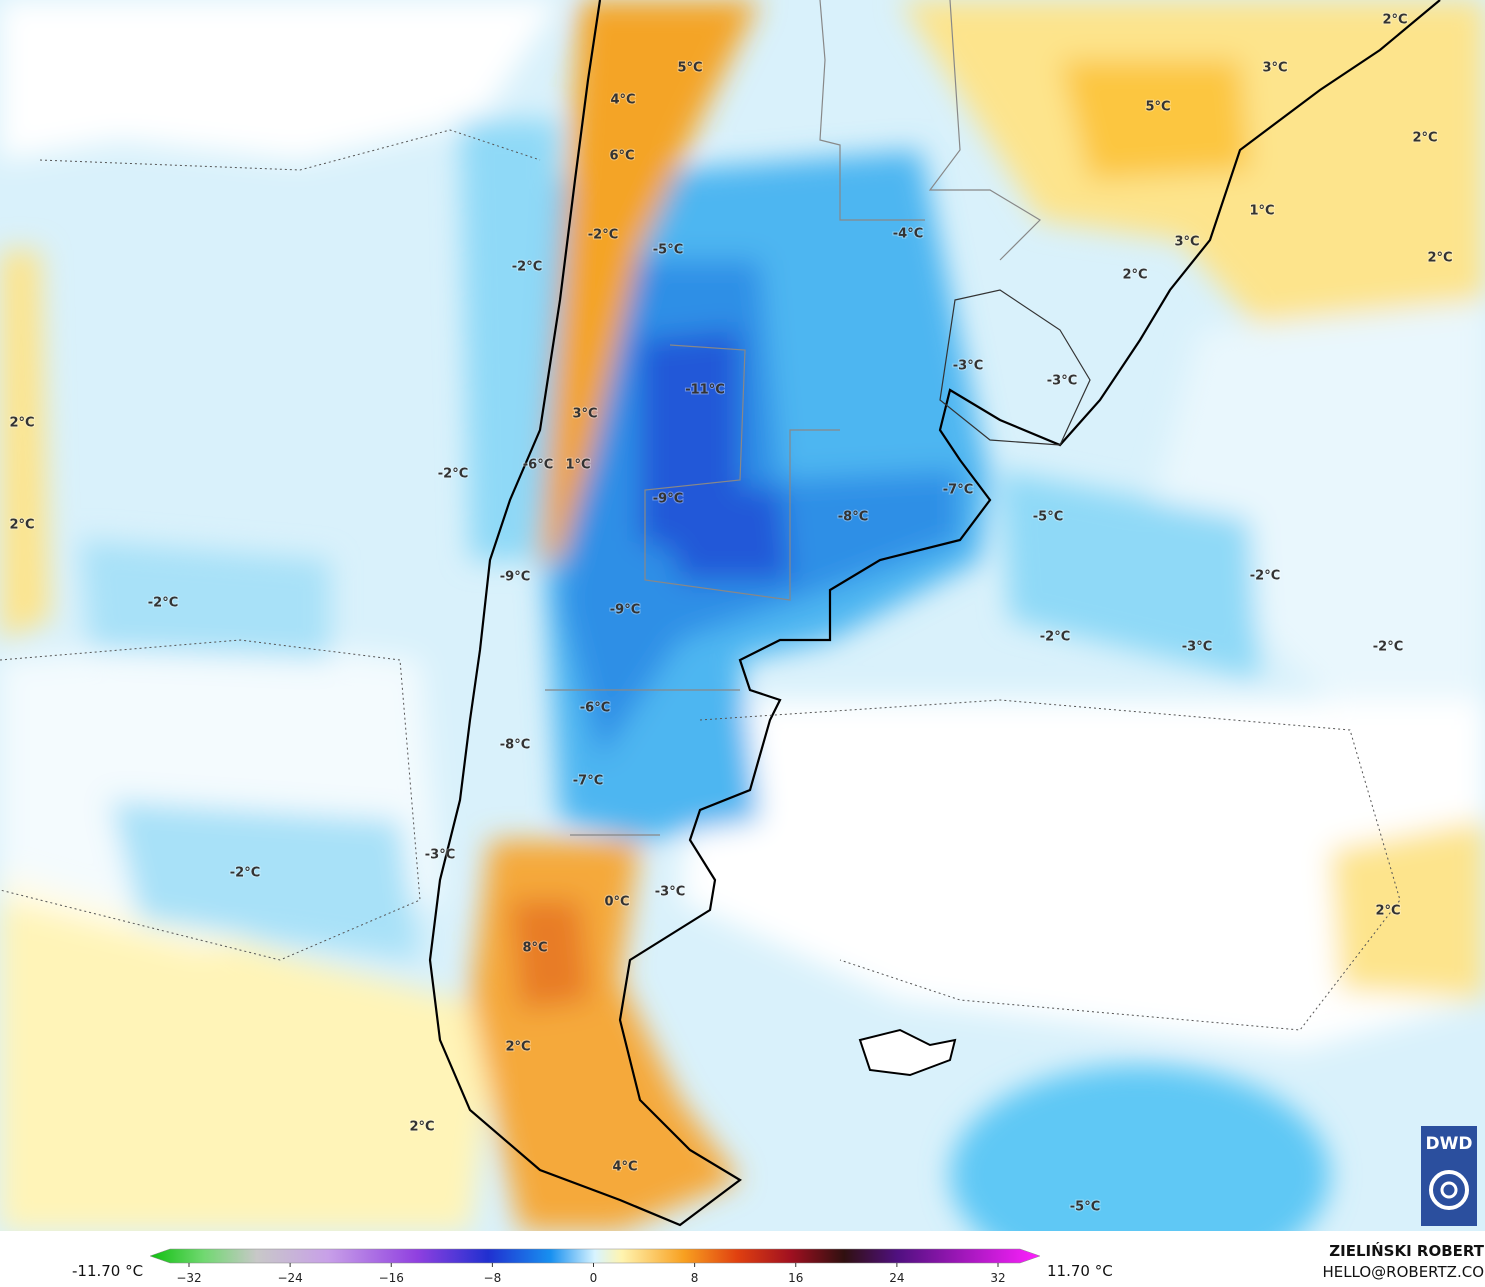 Image resolution: width=1485 pixels, height=1287 pixels. Describe the element at coordinates (616, 902) in the screenshot. I see `temperature-label: 0°C` at that location.